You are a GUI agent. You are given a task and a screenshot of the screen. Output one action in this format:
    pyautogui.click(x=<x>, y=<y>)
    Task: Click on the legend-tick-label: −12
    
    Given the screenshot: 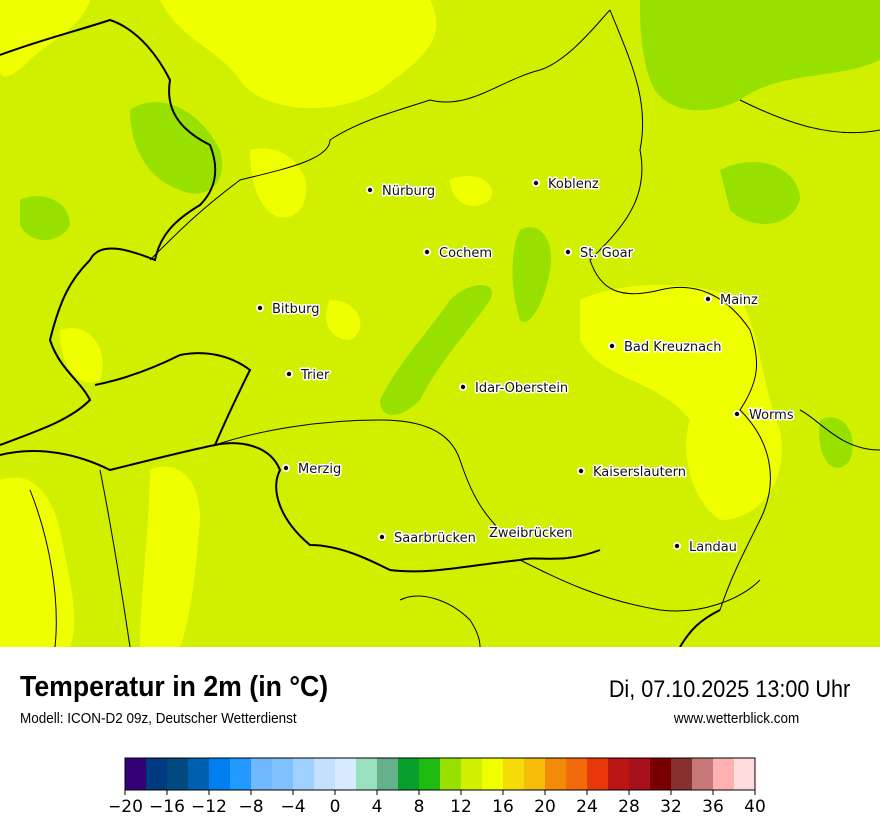 What is the action you would take?
    pyautogui.click(x=209, y=807)
    